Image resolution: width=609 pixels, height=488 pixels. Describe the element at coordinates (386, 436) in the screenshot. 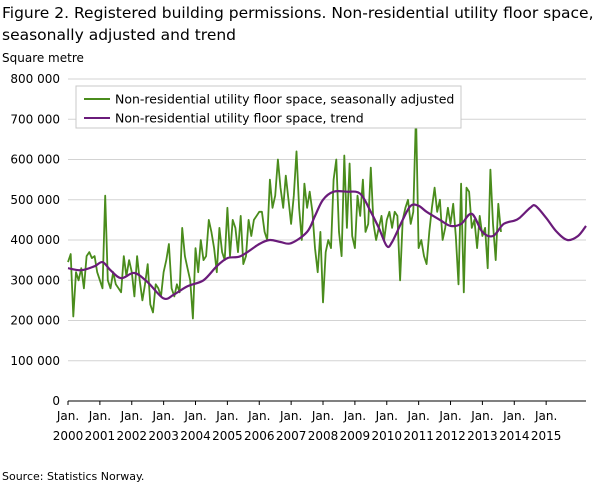

I see `x-tick-label-year: 2010` at that location.